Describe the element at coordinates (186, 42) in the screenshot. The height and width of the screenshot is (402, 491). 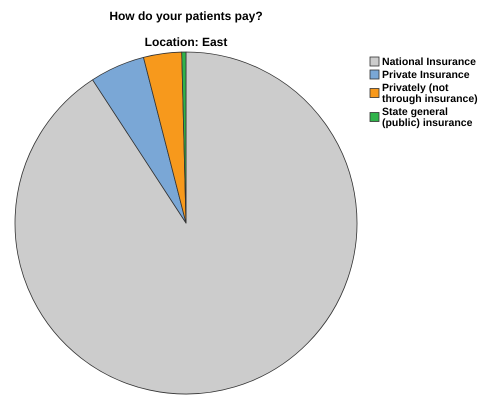
I see `chart-subtitle: Location: East` at that location.